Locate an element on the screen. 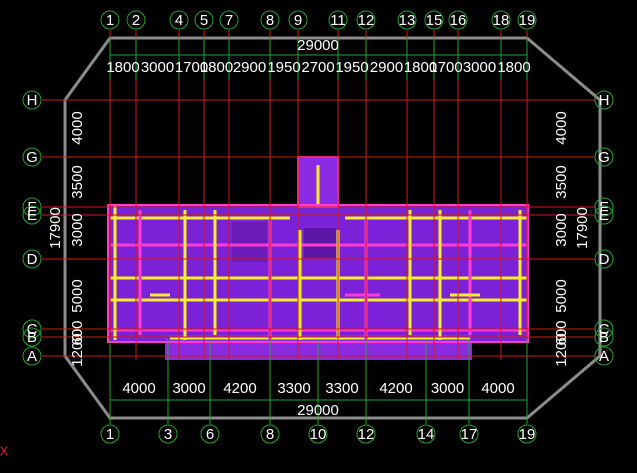 The height and width of the screenshot is (473, 637). dim-label: 1700 is located at coordinates (191, 67).